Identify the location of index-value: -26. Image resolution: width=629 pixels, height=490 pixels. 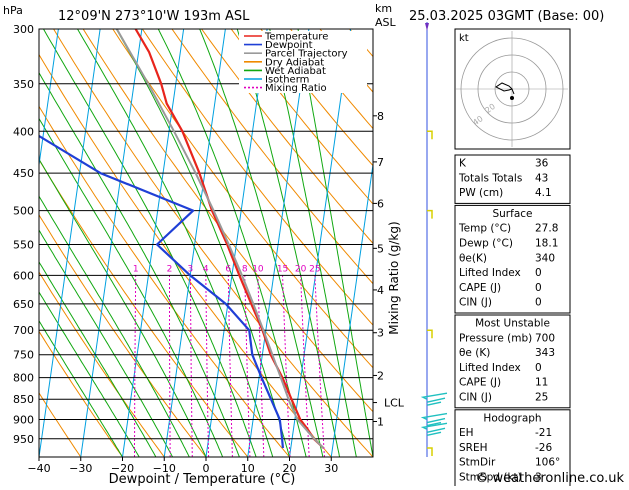
(543, 448).